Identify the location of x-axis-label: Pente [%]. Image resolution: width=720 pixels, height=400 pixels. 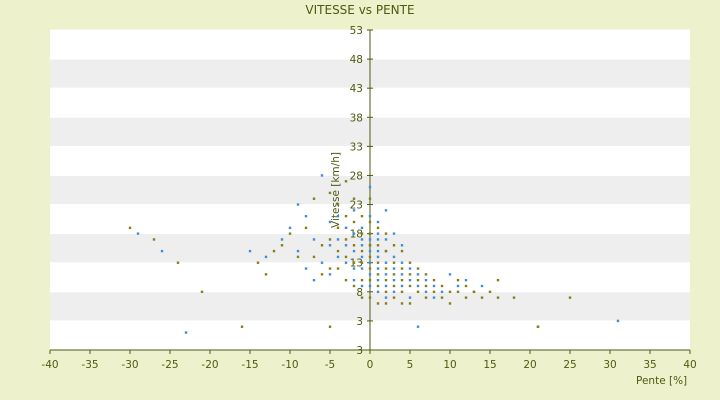
(661, 381).